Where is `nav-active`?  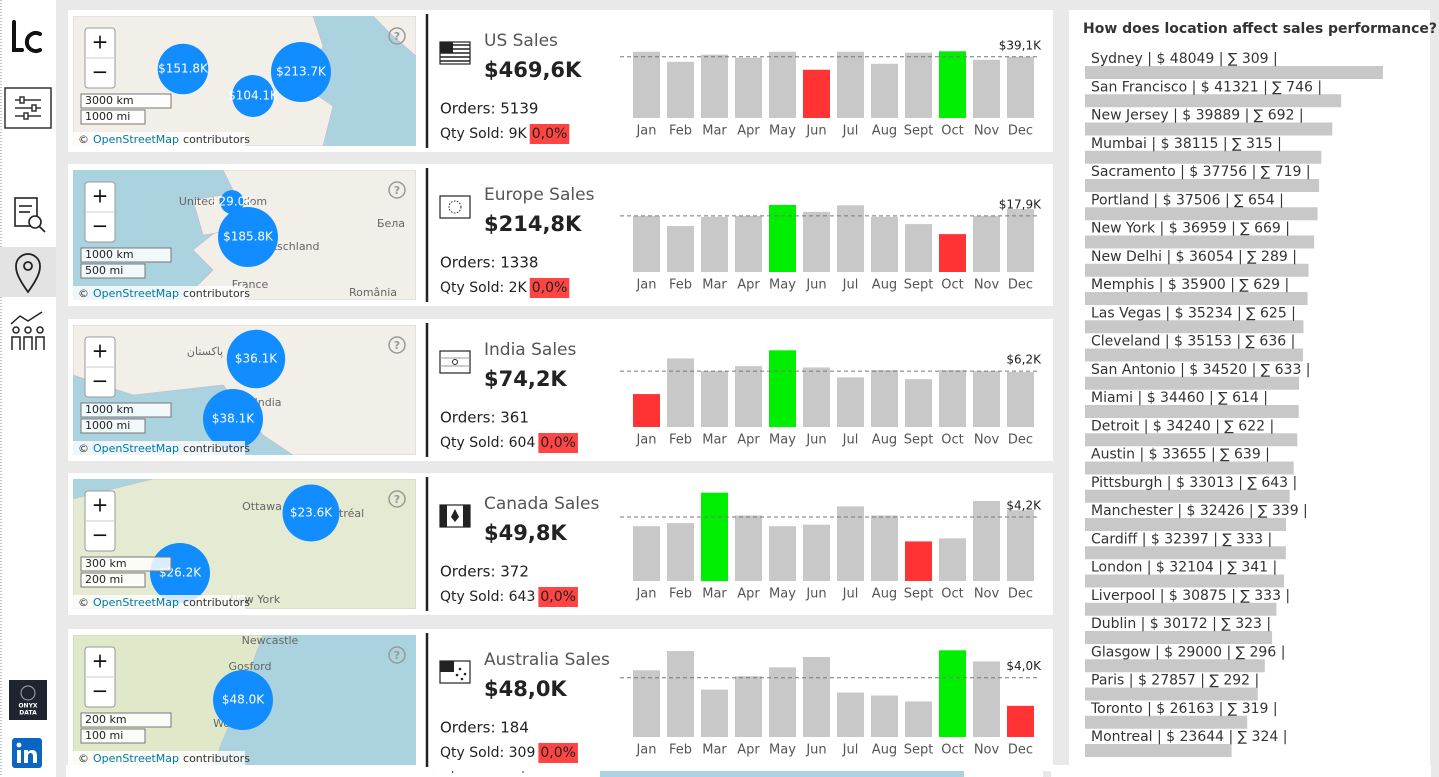 nav-active is located at coordinates (28, 272).